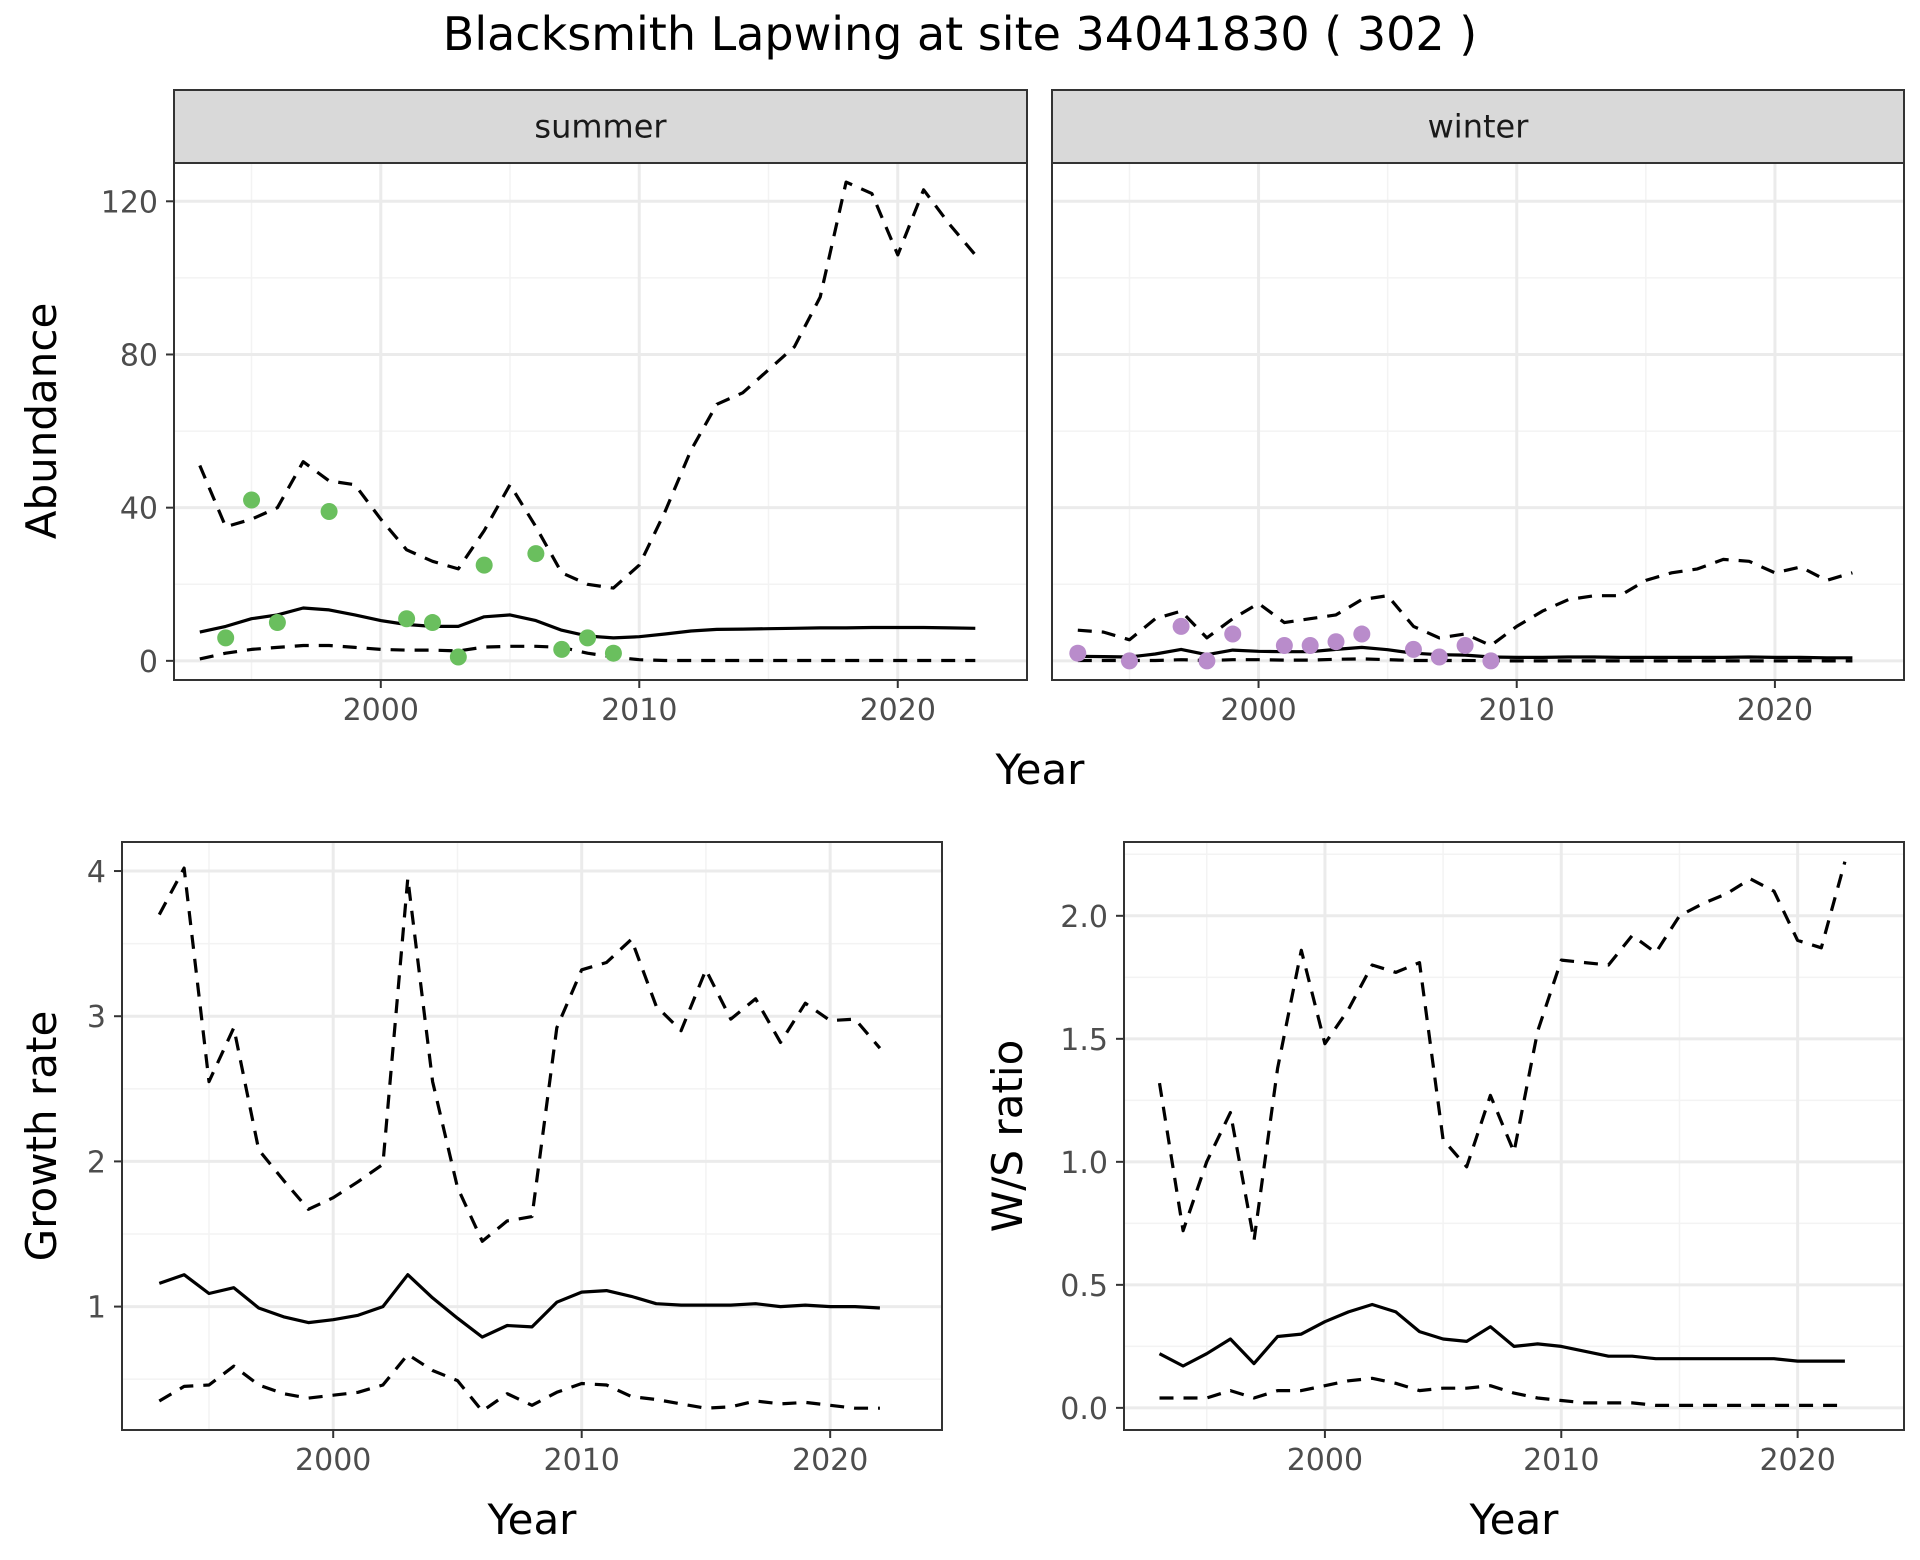 The image size is (1920, 1560). I want to click on y-tick-label: 2, so click(96, 1162).